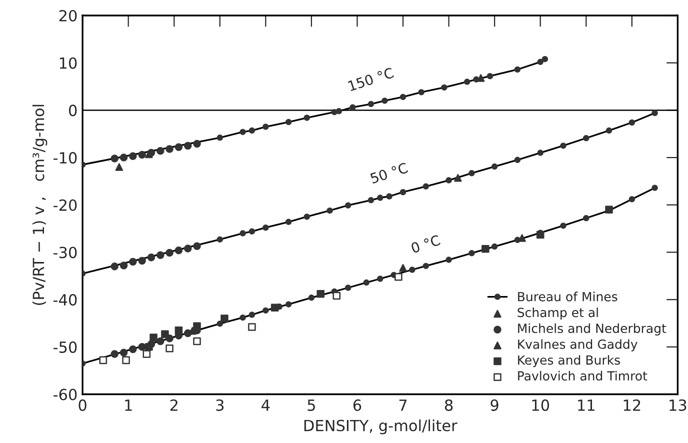  What do you see at coordinates (174, 405) in the screenshot?
I see `x-tick-label: 2` at bounding box center [174, 405].